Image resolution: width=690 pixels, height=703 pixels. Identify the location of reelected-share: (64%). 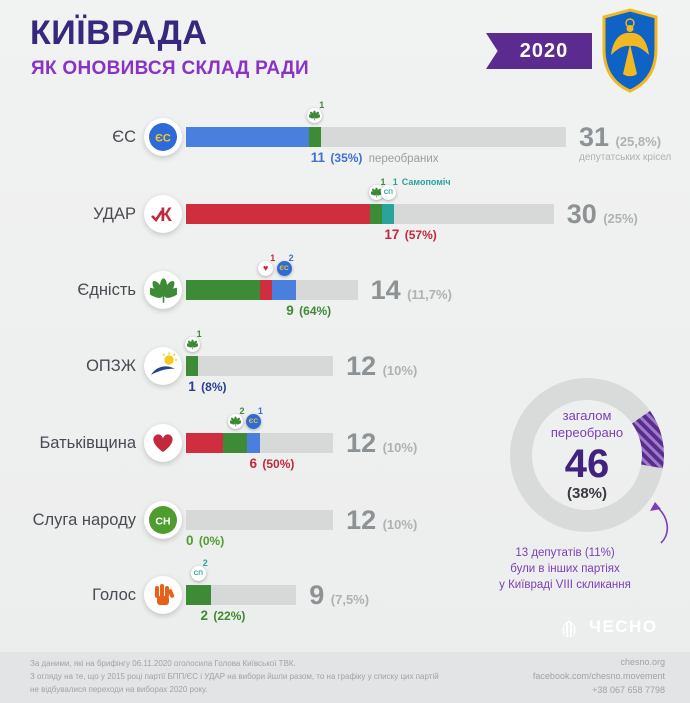
(315, 311).